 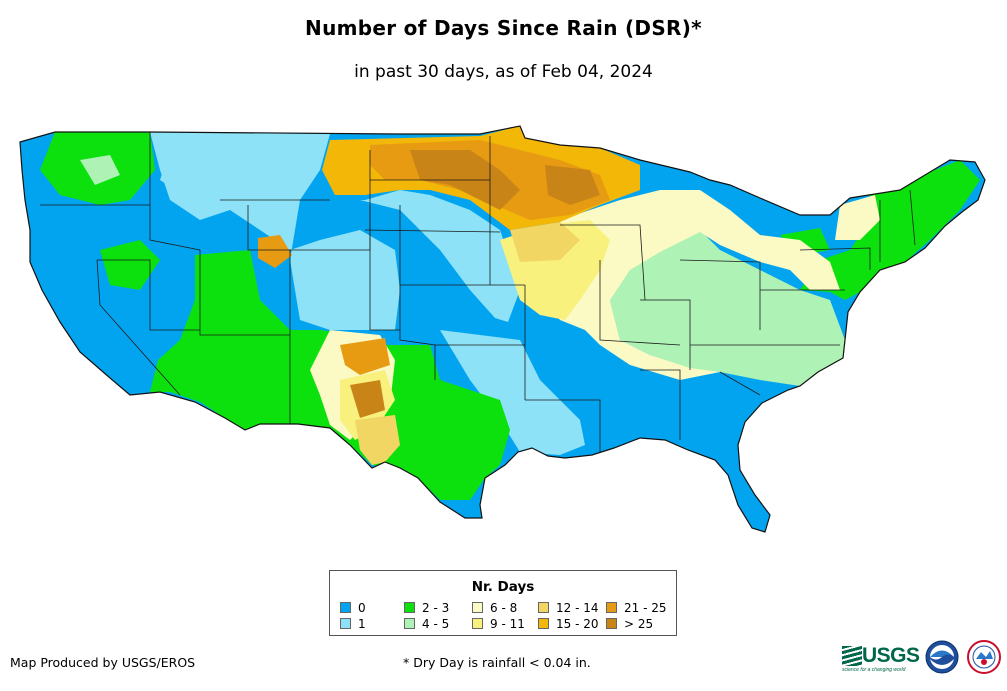 What do you see at coordinates (545, 242) in the screenshot?
I see `zone-12-14-days-minnesota-south` at bounding box center [545, 242].